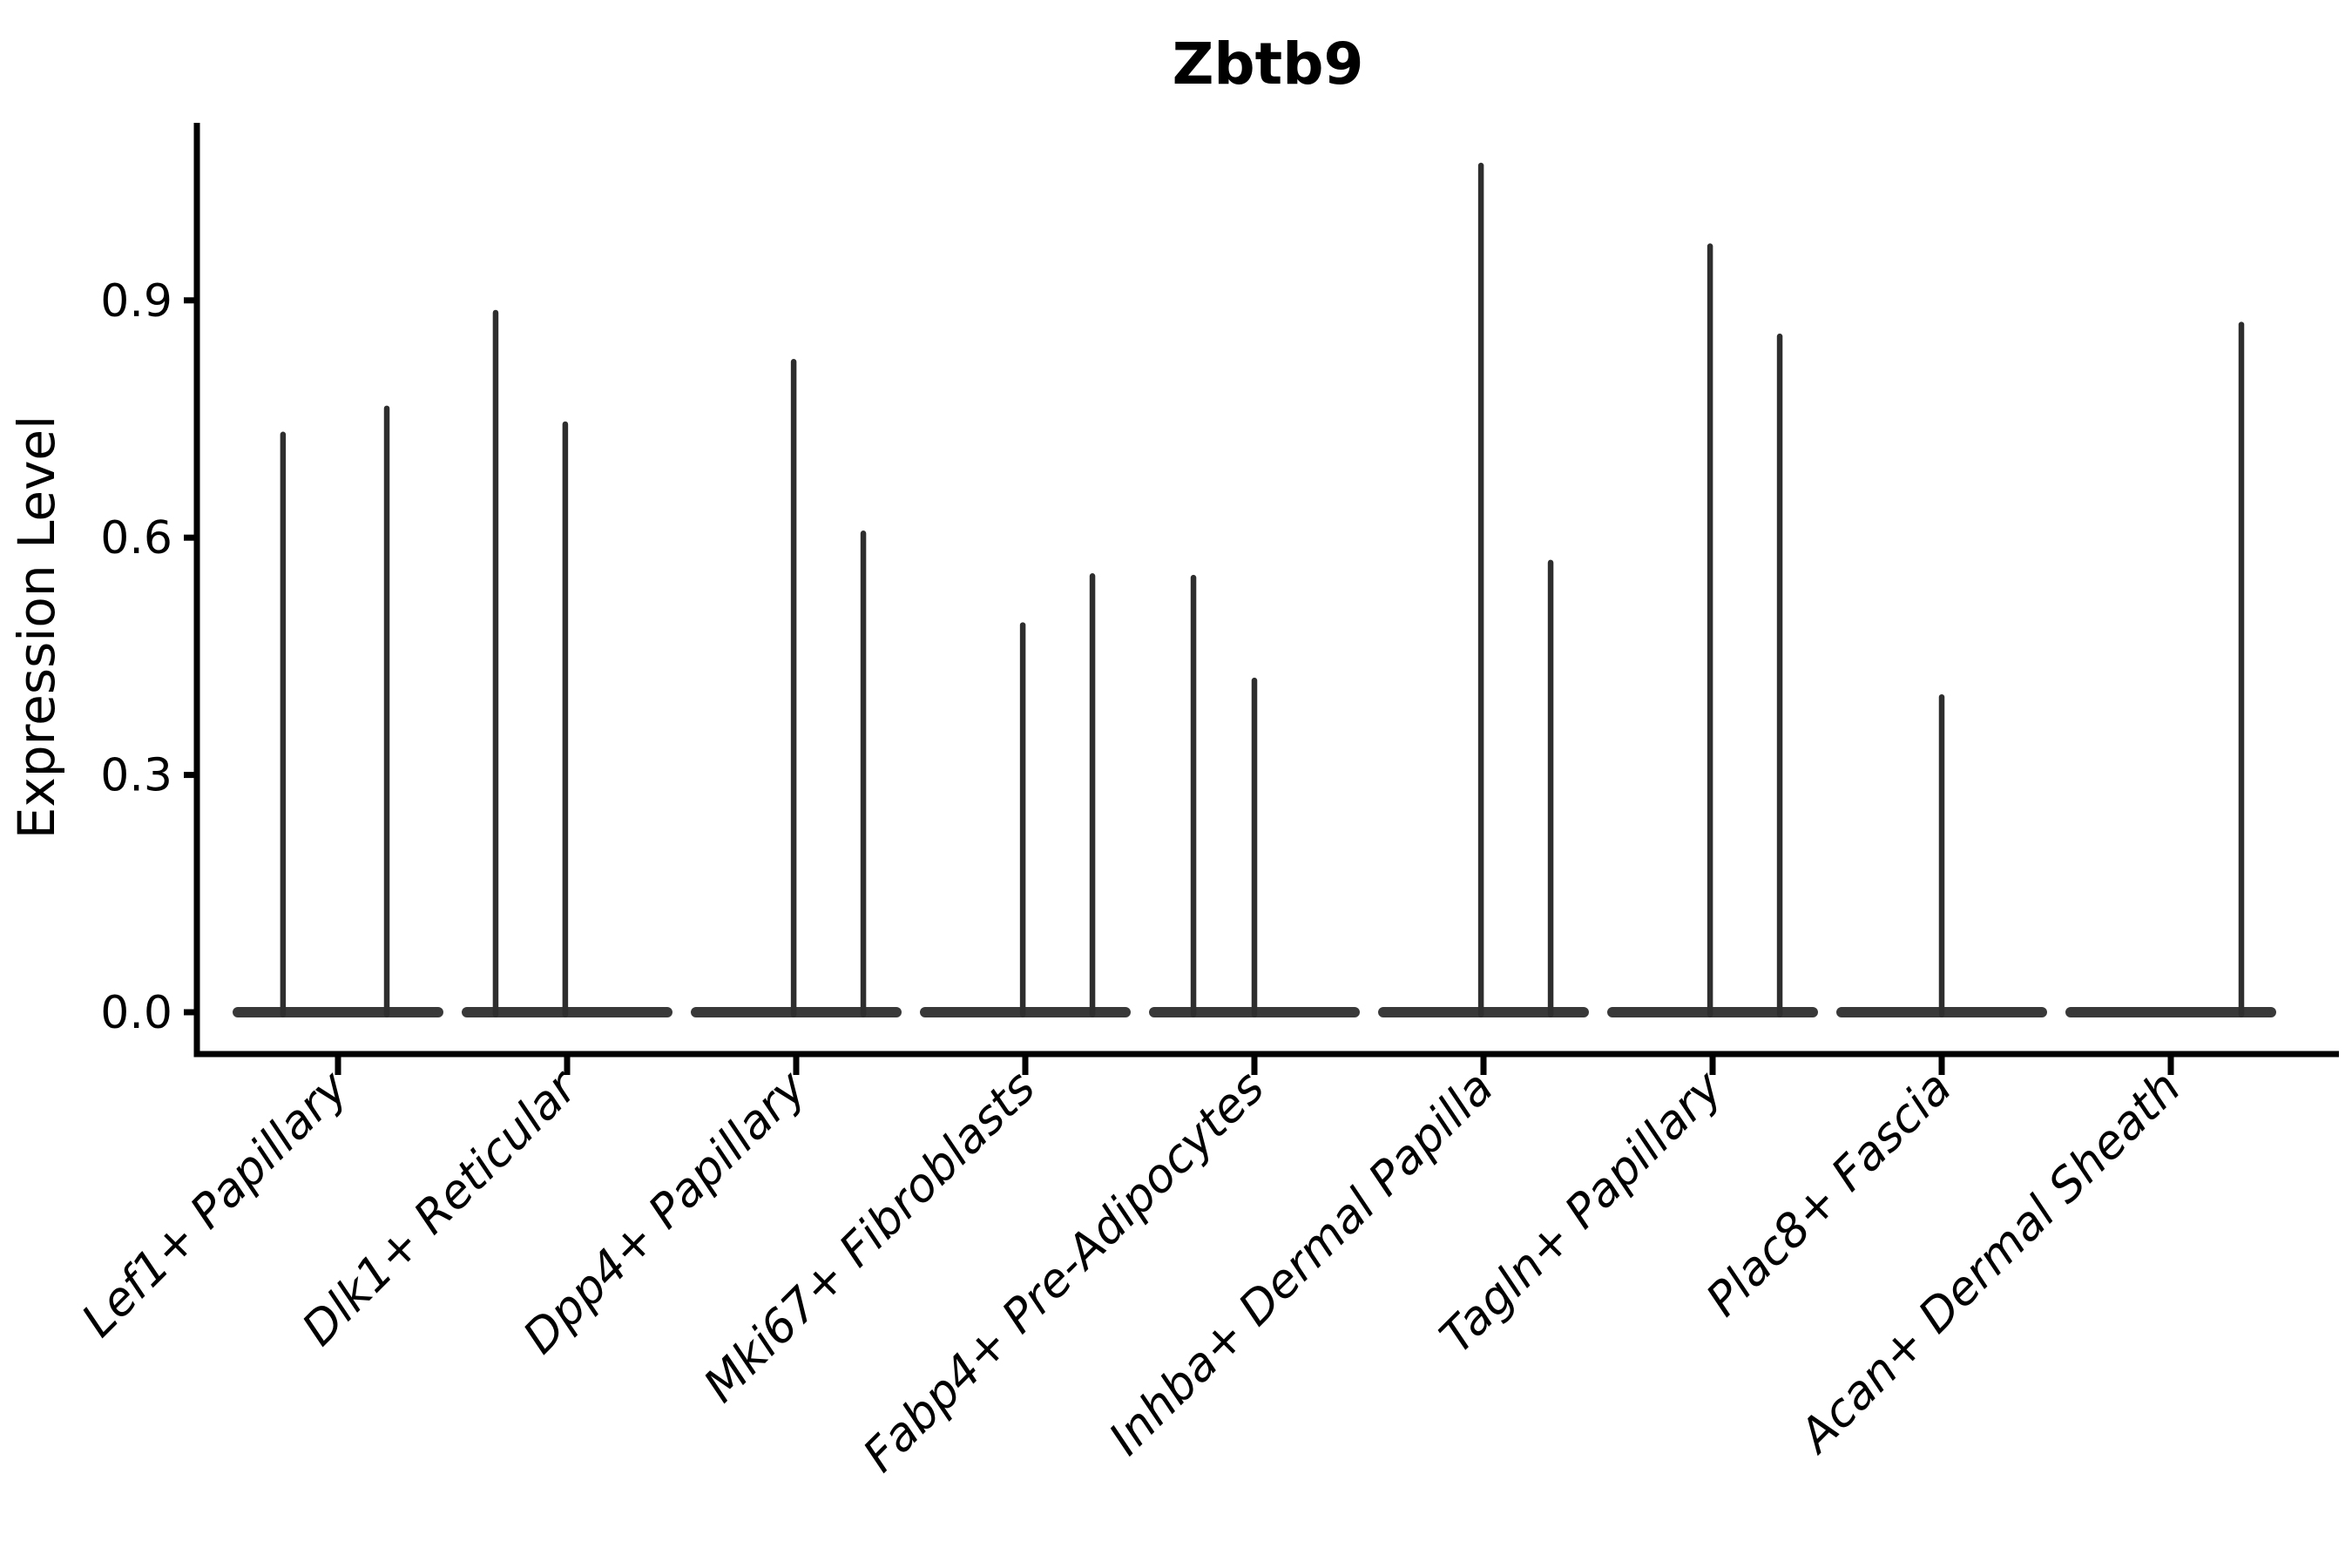 Image resolution: width=2352 pixels, height=1568 pixels. What do you see at coordinates (1064, 1272) in the screenshot?
I see `x-tick-label: Fabp4+ Pre-Adipocytes` at bounding box center [1064, 1272].